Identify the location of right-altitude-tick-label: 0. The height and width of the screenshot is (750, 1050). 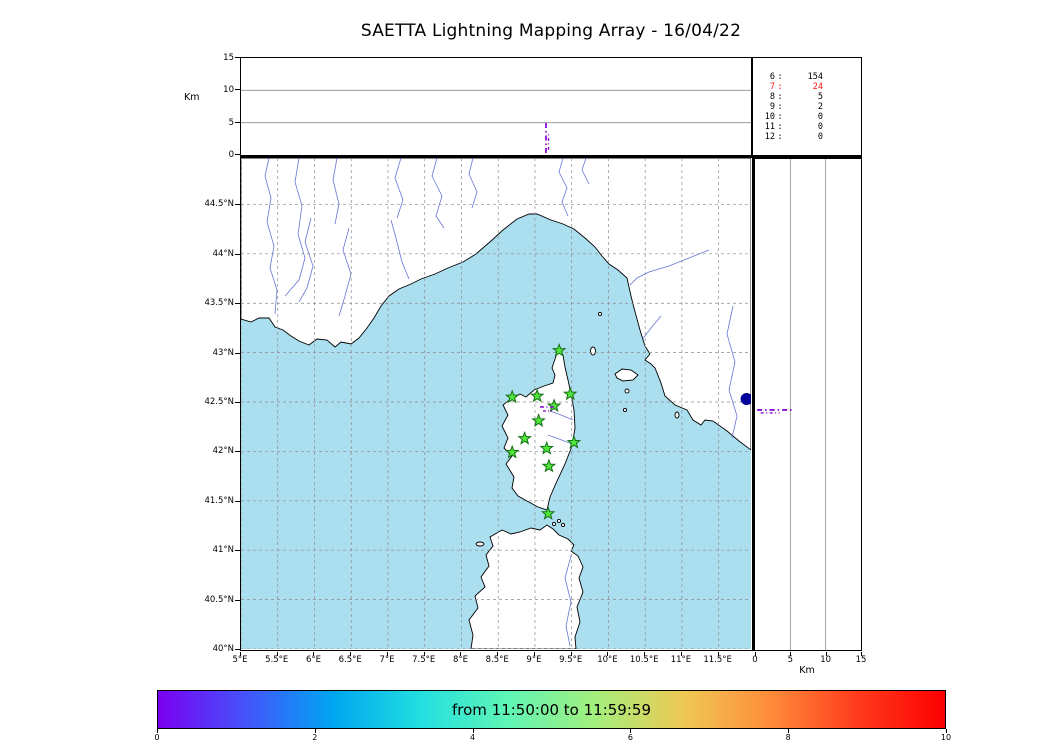
(755, 660).